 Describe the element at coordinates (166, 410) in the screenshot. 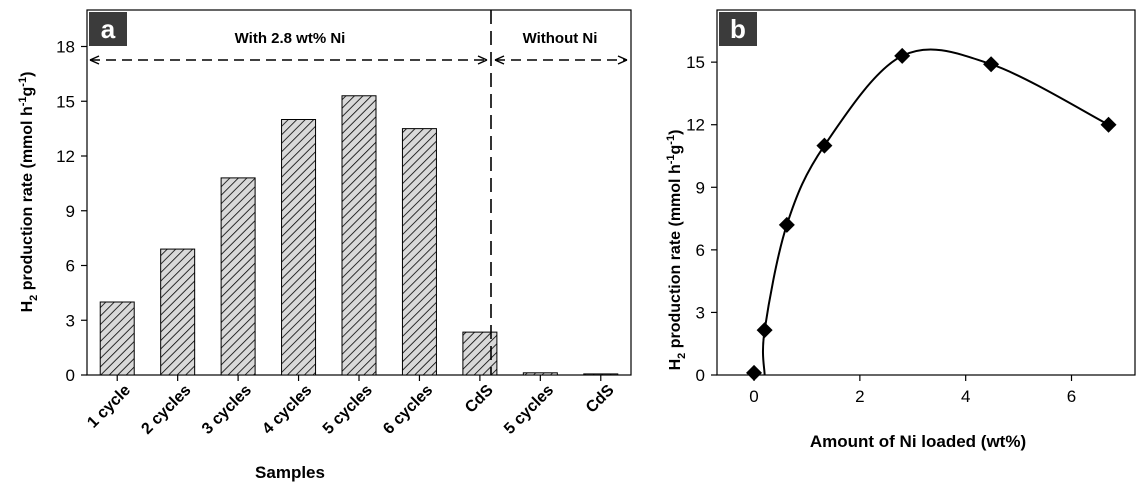

I see `x-tick-label: 2 cycles` at that location.